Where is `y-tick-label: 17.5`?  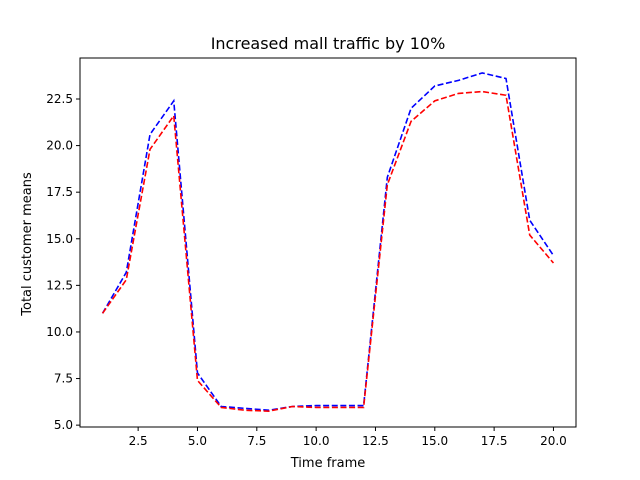
y-tick-label: 17.5 is located at coordinates (59, 192).